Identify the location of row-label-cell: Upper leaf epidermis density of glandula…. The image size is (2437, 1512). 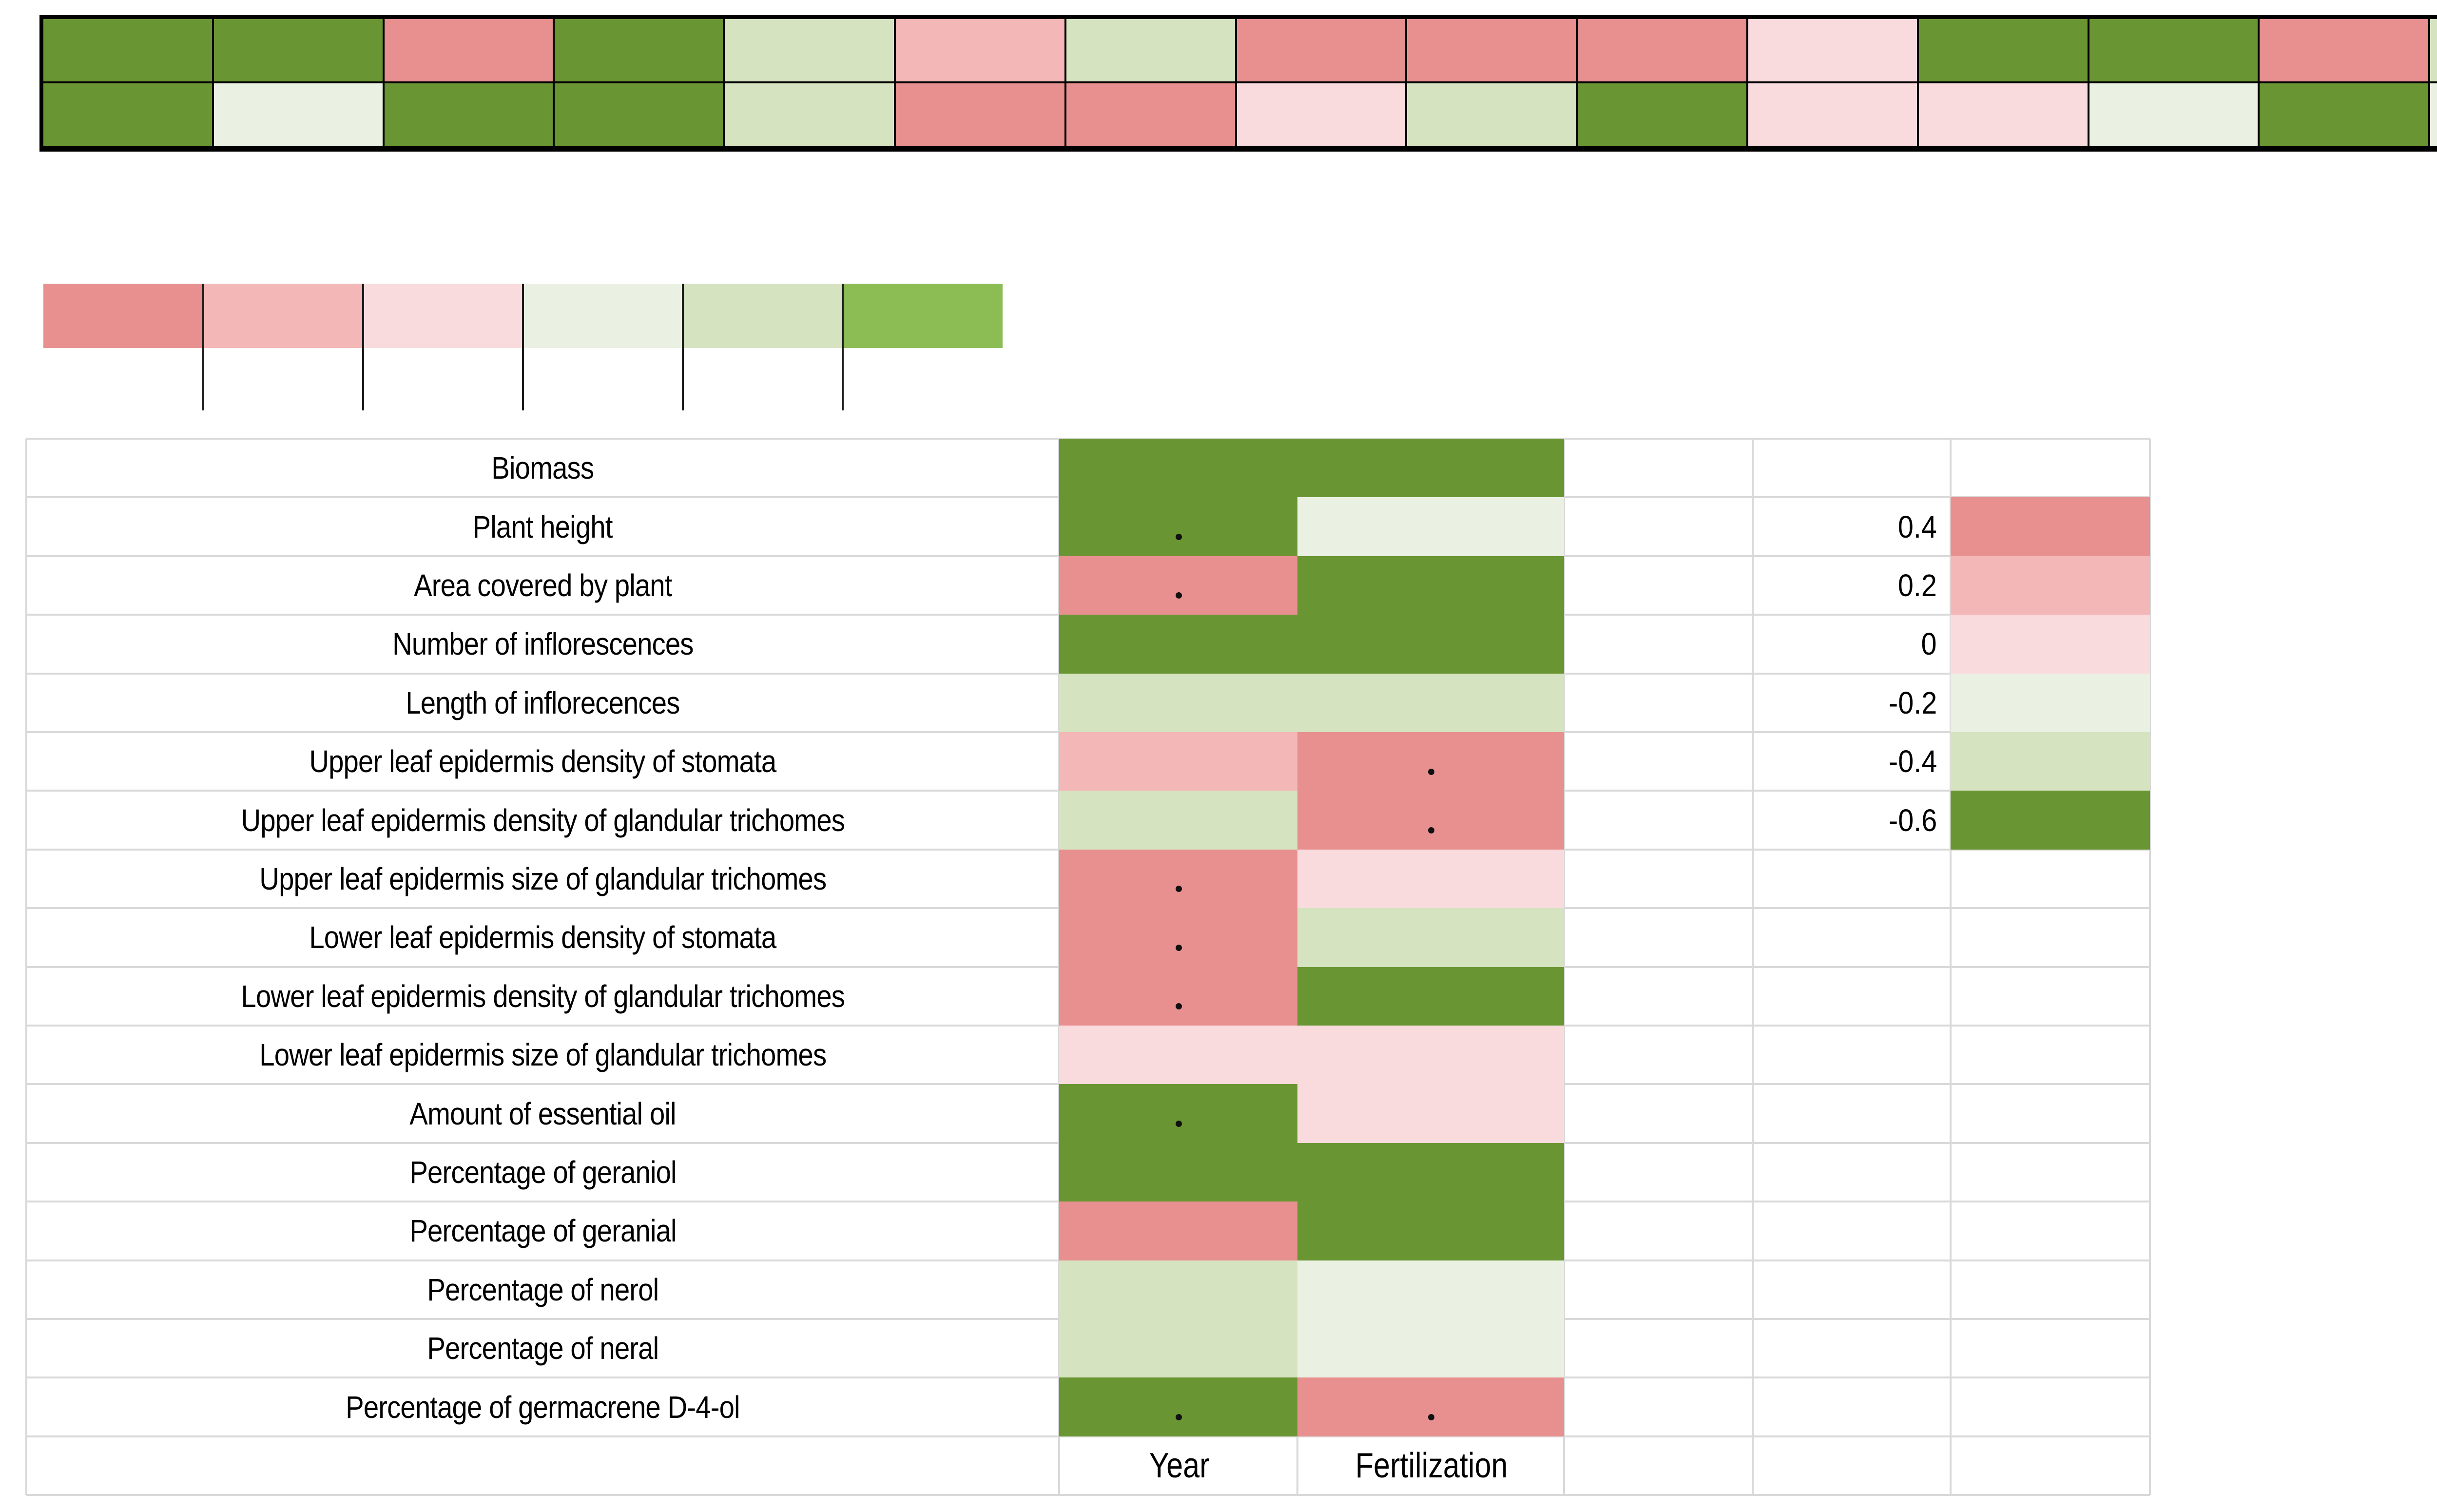
(543, 820).